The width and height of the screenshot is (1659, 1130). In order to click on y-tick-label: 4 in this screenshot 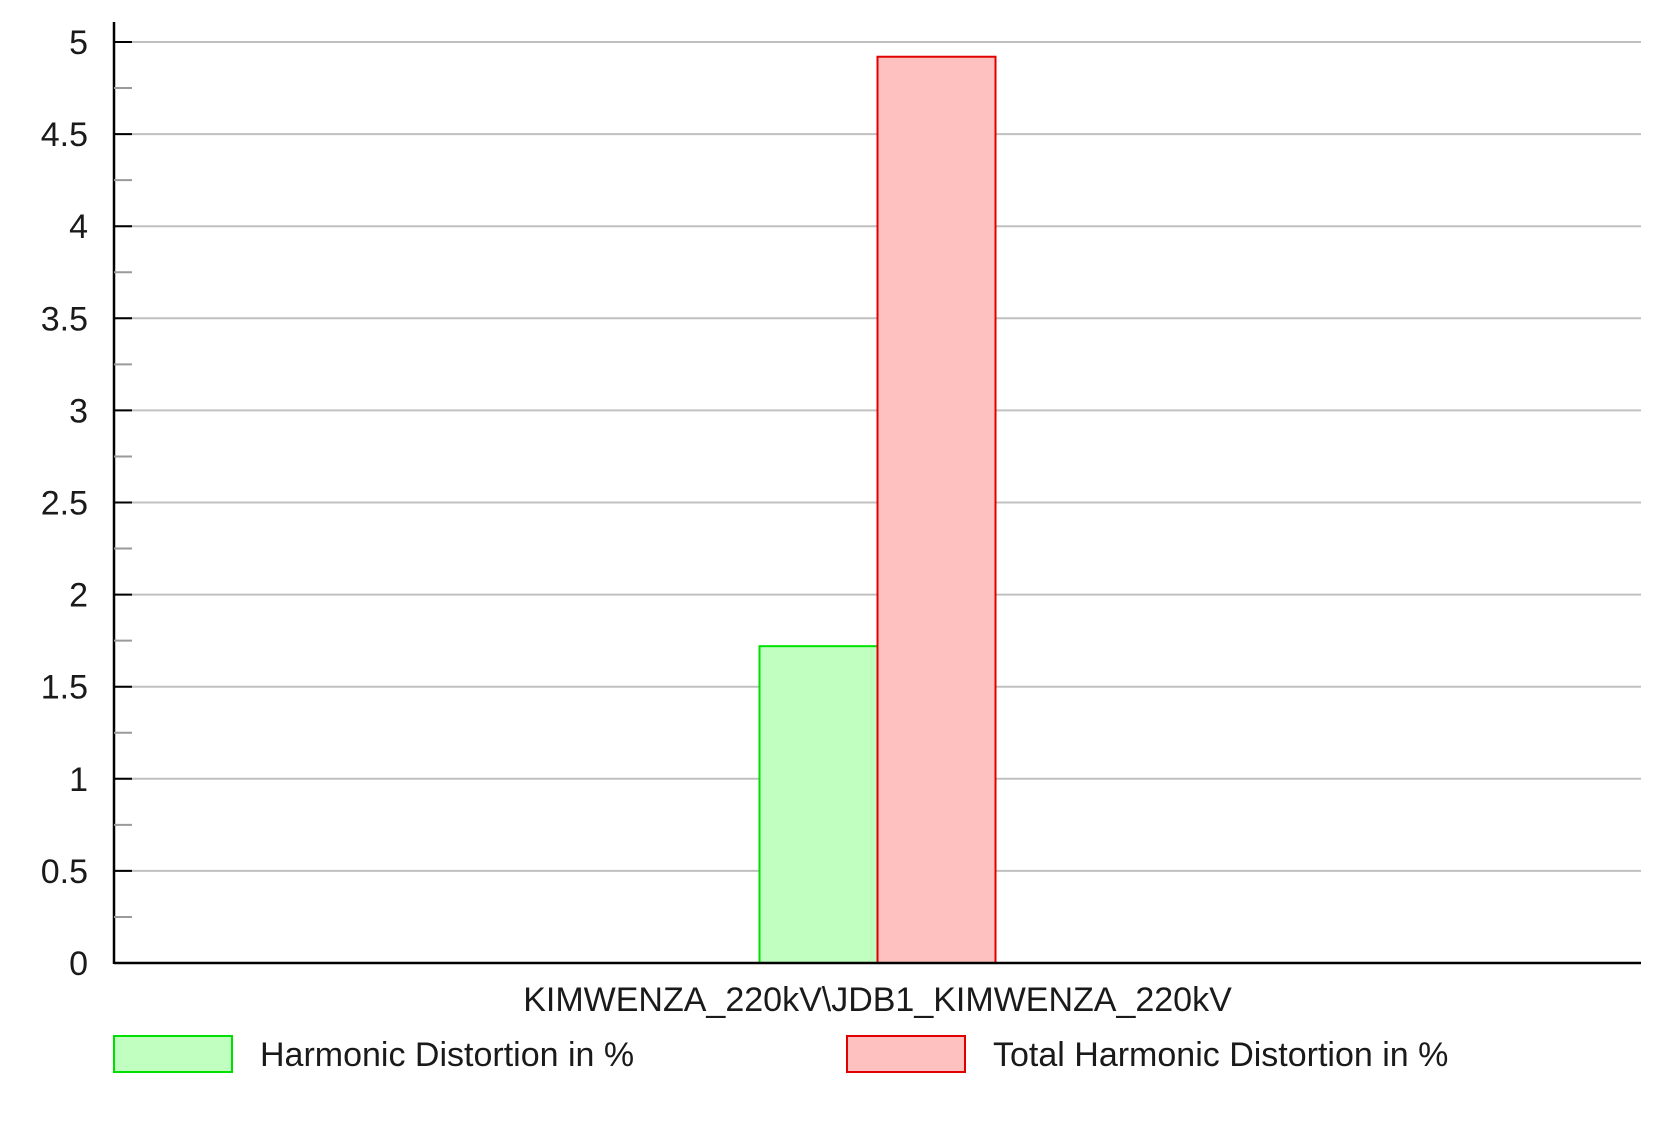, I will do `click(78, 227)`.